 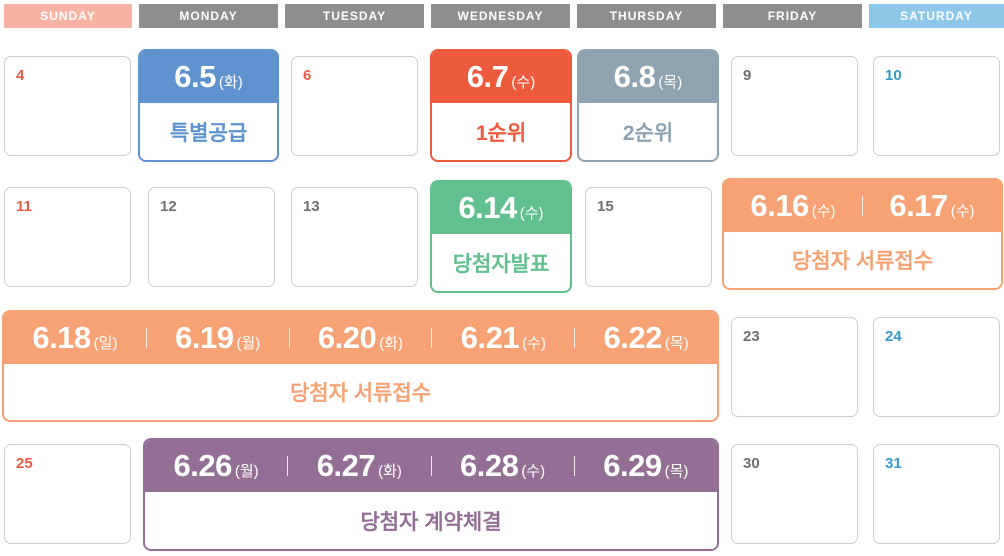 I want to click on event-label: 2순위, so click(x=648, y=133).